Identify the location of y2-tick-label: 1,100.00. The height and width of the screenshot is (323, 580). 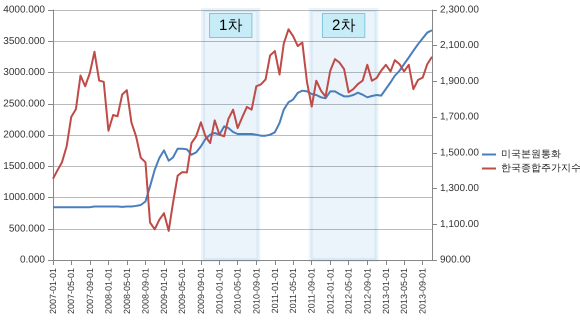
(460, 224).